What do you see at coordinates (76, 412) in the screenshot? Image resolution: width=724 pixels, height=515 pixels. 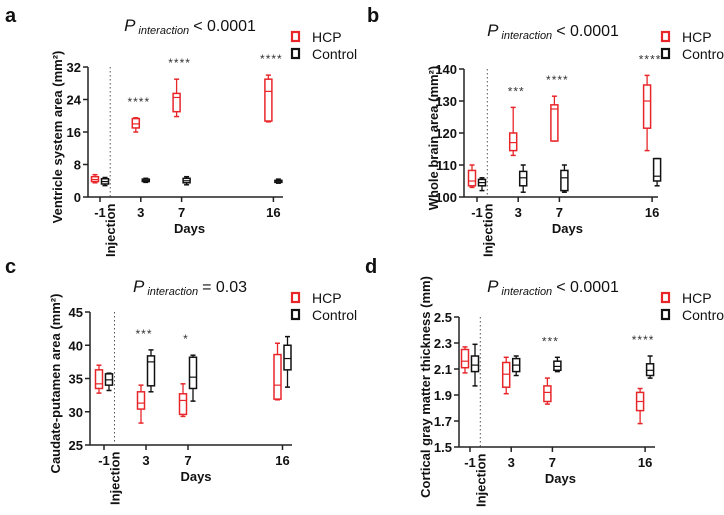 I see `y-tick-label: 30` at bounding box center [76, 412].